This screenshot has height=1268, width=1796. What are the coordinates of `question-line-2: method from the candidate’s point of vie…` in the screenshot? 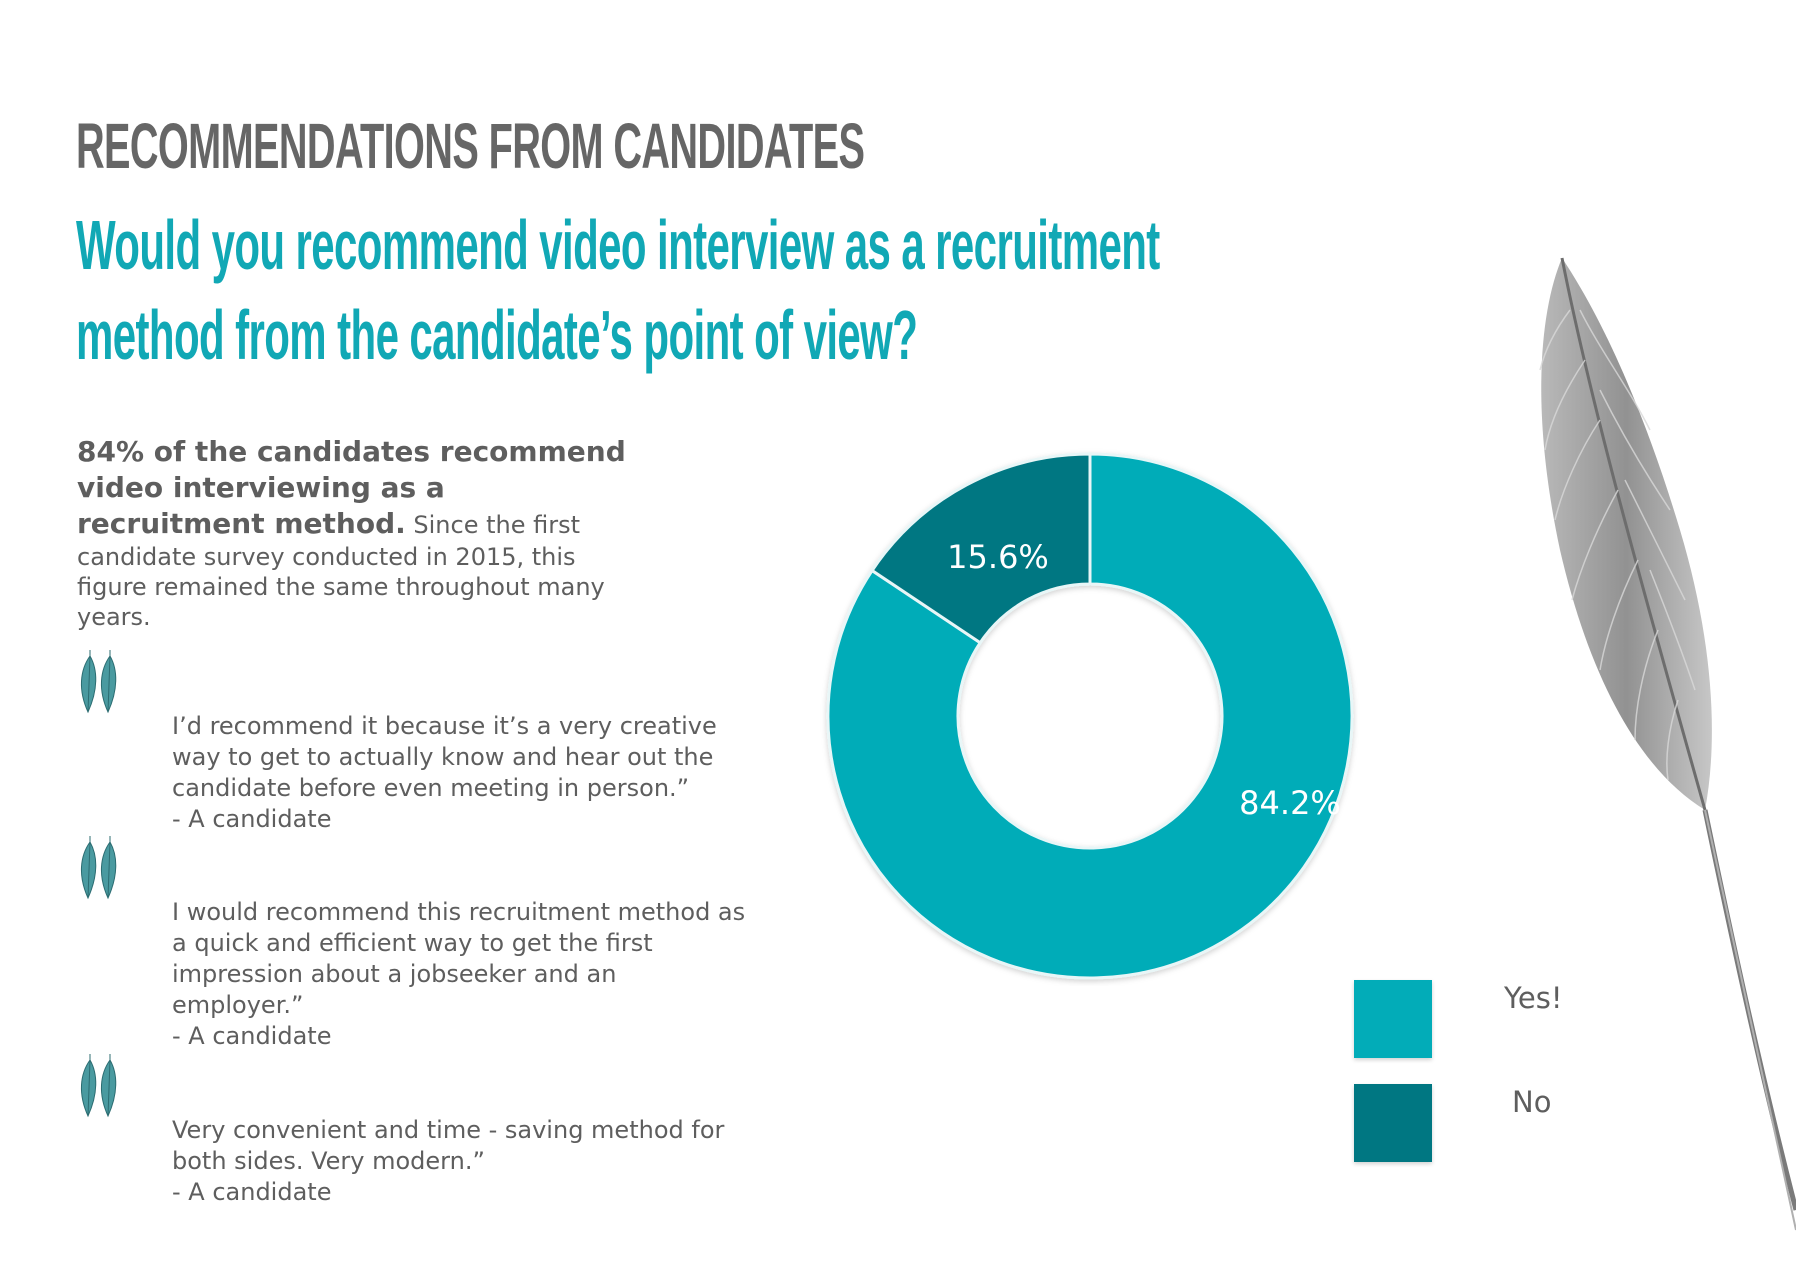 It's located at (497, 335).